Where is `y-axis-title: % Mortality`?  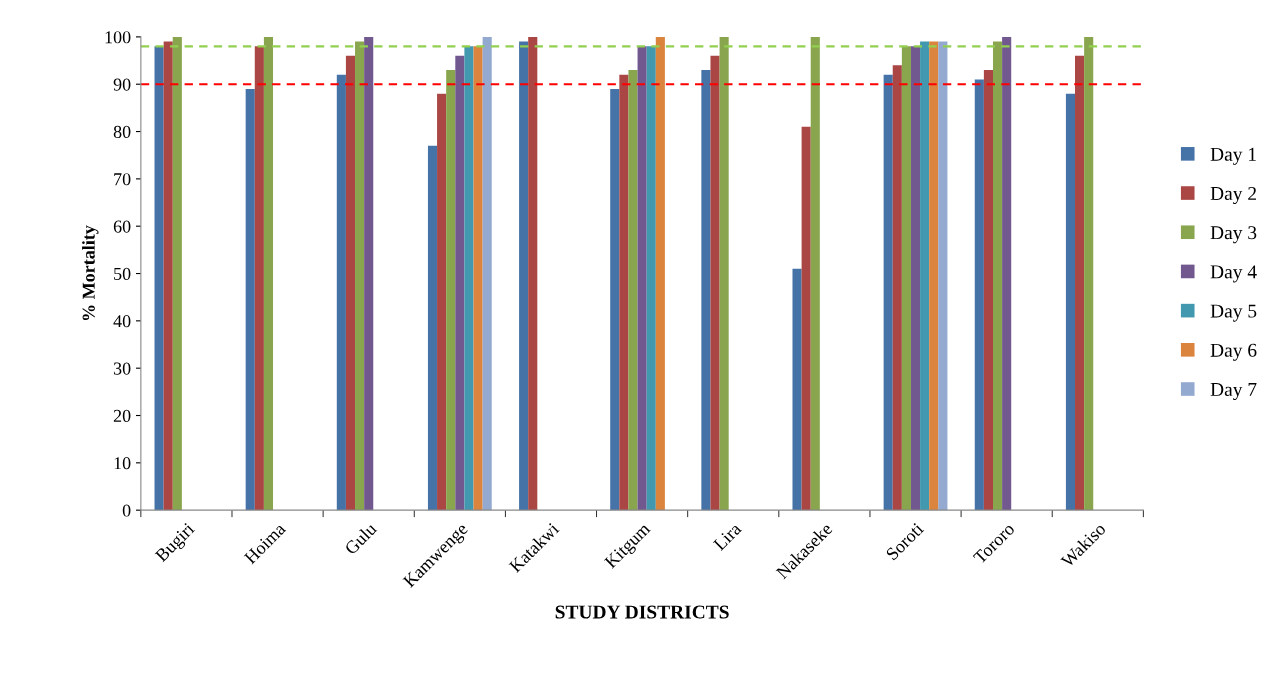
y-axis-title: % Mortality is located at coordinates (90, 273).